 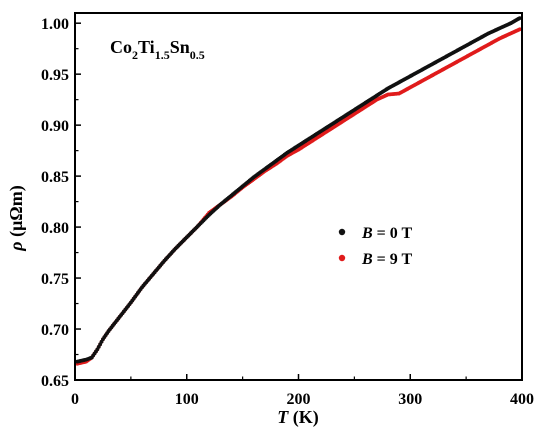 I want to click on legend: B = 0 T B = 9 T, so click(x=375, y=246).